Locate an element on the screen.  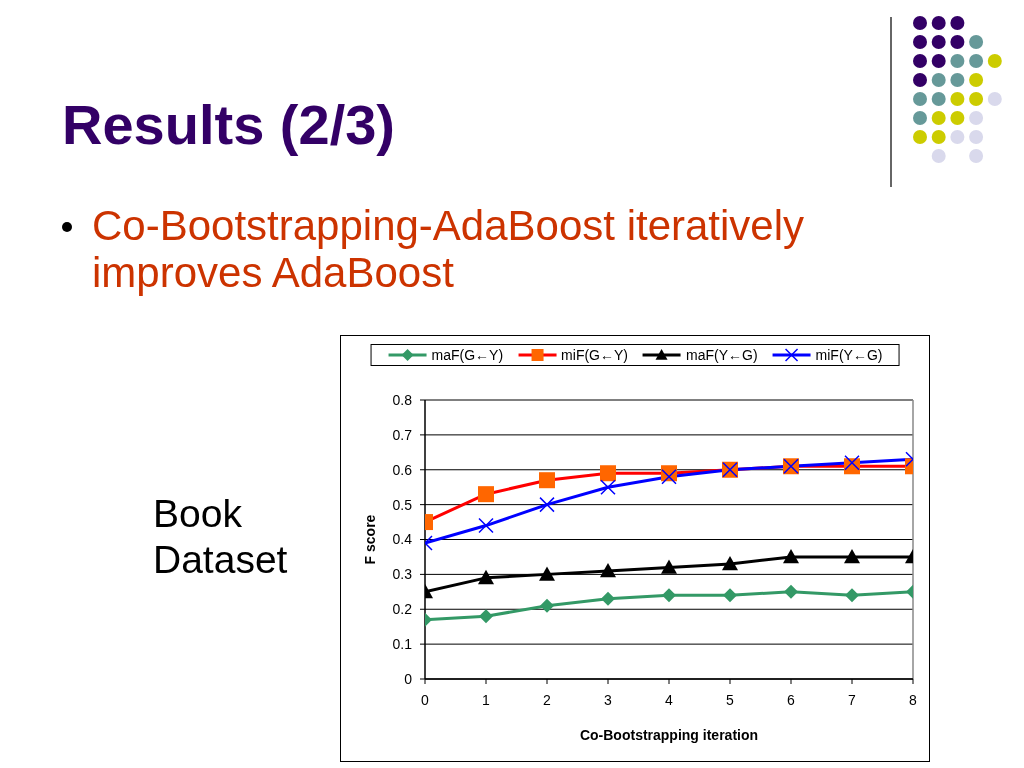
y-tick-label: 0.1 is located at coordinates (402, 644).